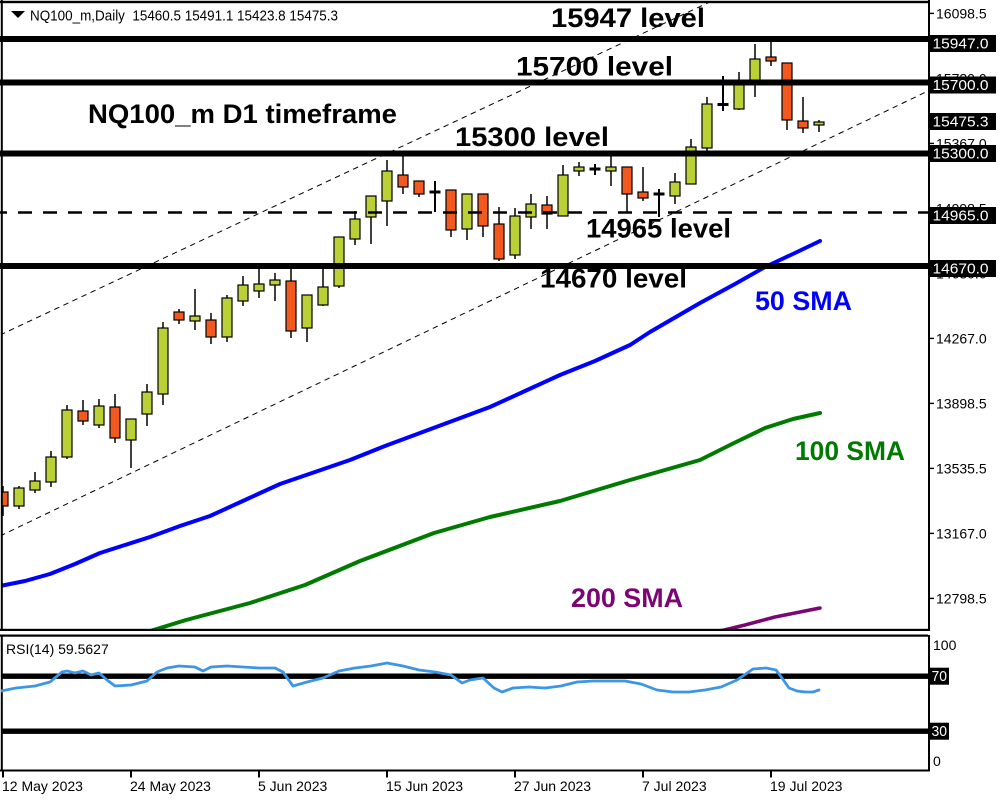 This screenshot has height=805, width=1000. Describe the element at coordinates (961, 45) in the screenshot. I see `svg-text: 15947.0` at that location.